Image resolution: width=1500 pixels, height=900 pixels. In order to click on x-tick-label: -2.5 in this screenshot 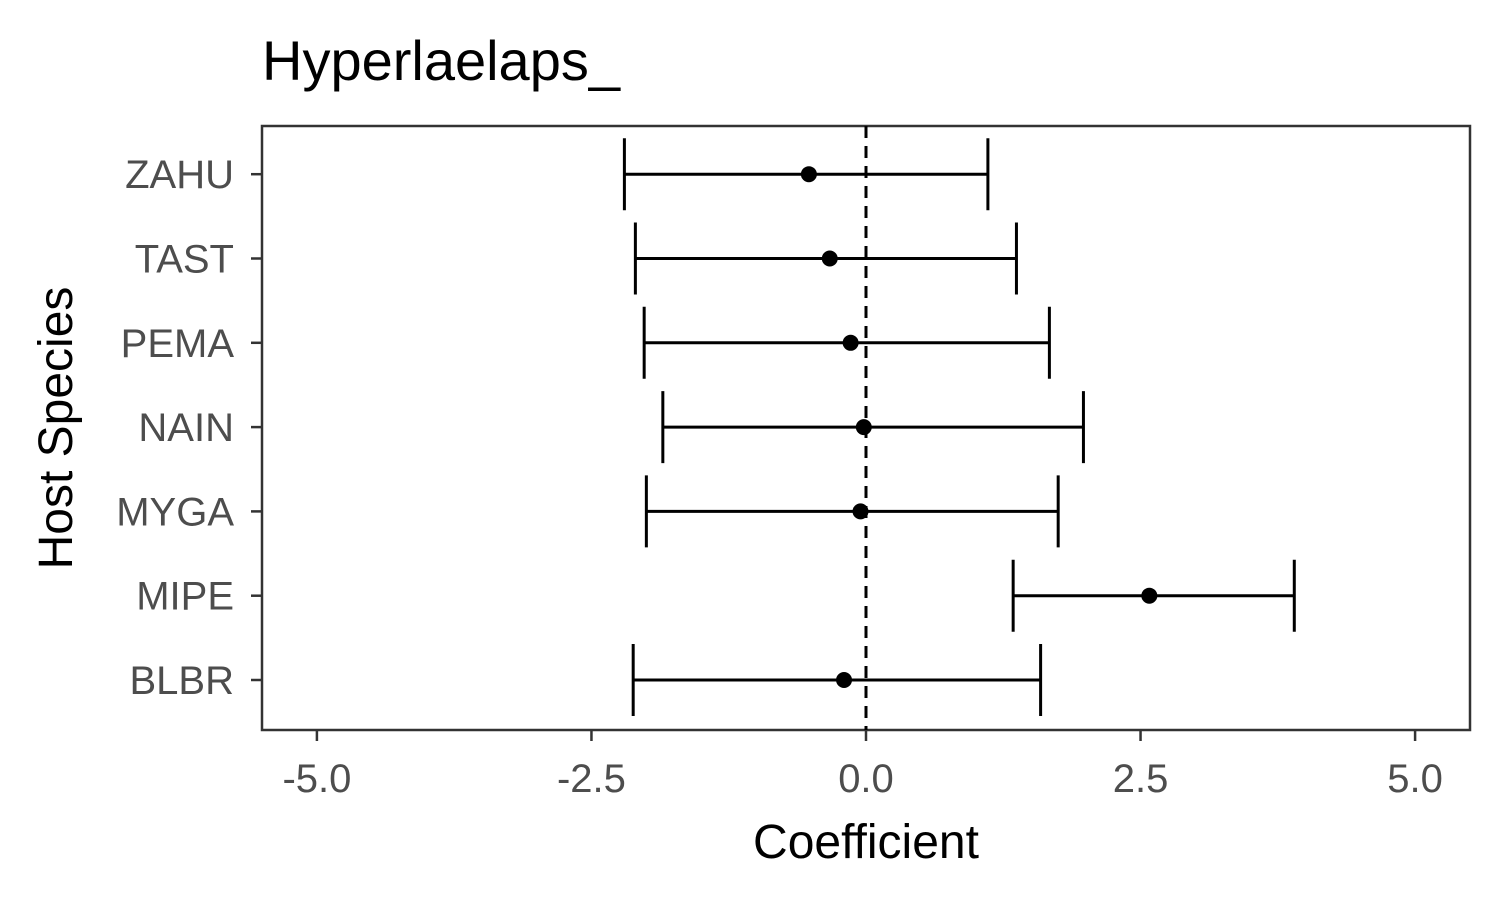, I will do `click(591, 779)`.